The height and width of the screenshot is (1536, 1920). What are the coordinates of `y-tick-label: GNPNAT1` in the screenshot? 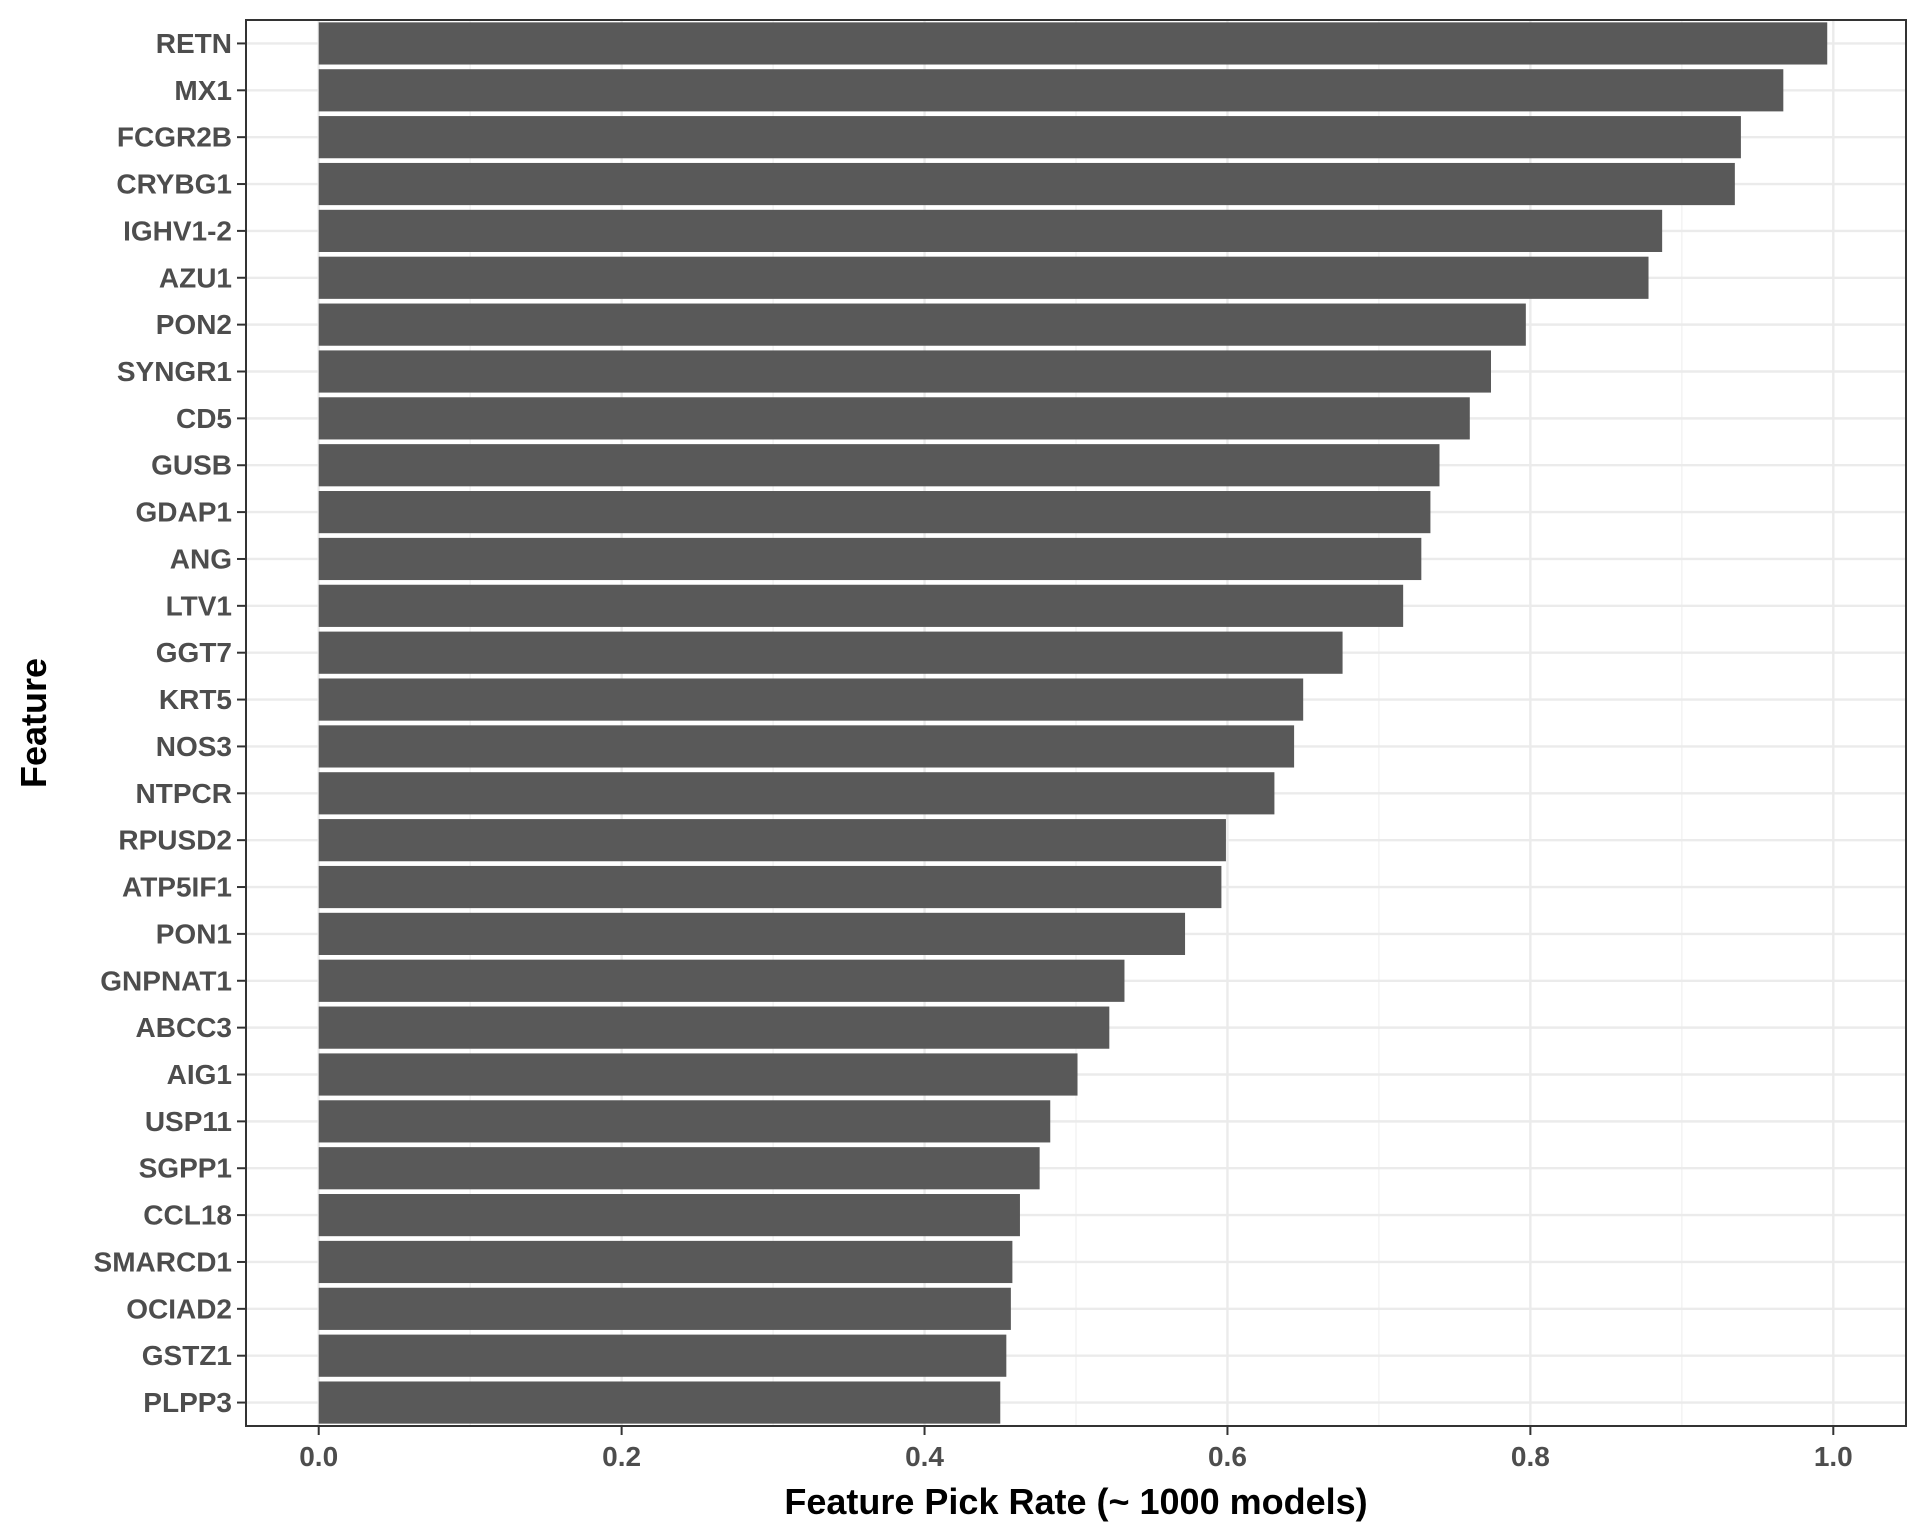 It's located at (166, 980).